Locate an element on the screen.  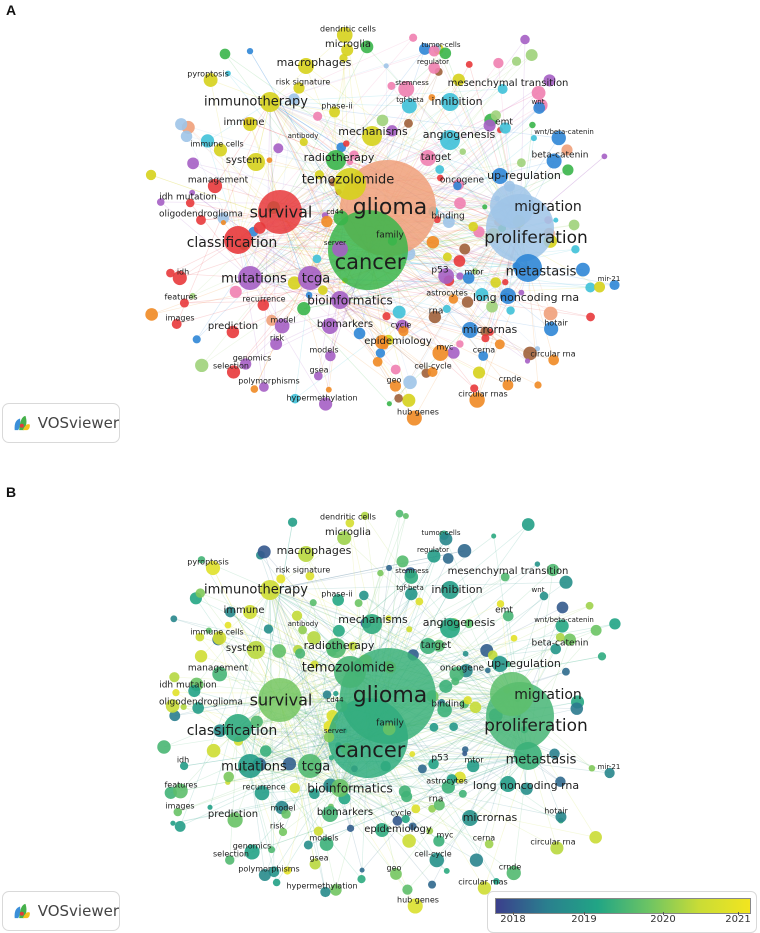
keyword-label: images is located at coordinates (179, 806).